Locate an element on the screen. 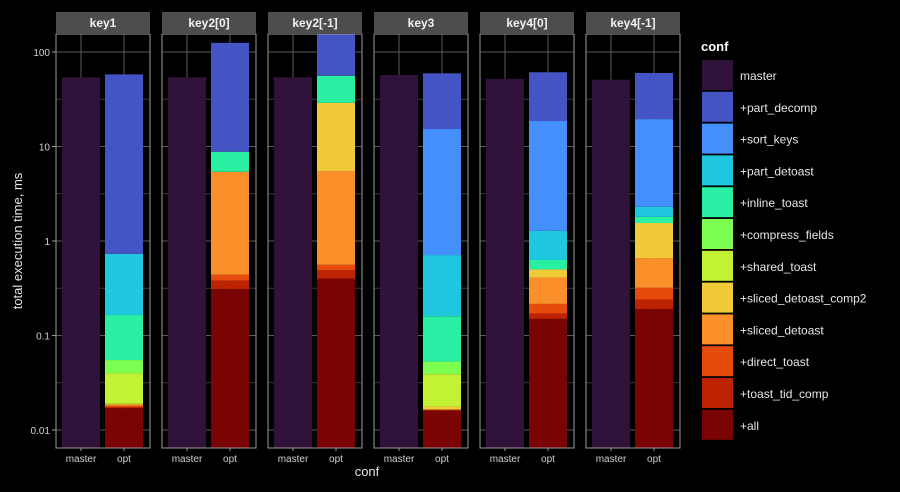 Image resolution: width=900 pixels, height=492 pixels. legend-label: +toast_tid_comp is located at coordinates (784, 394).